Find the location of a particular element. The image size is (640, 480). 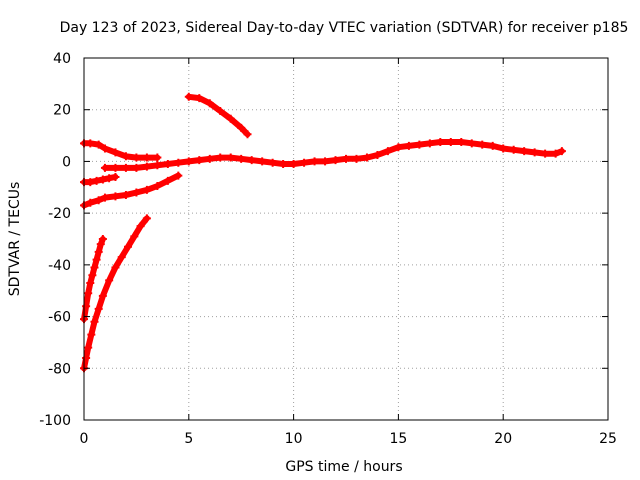

x-tick-label: 5 is located at coordinates (188, 439).